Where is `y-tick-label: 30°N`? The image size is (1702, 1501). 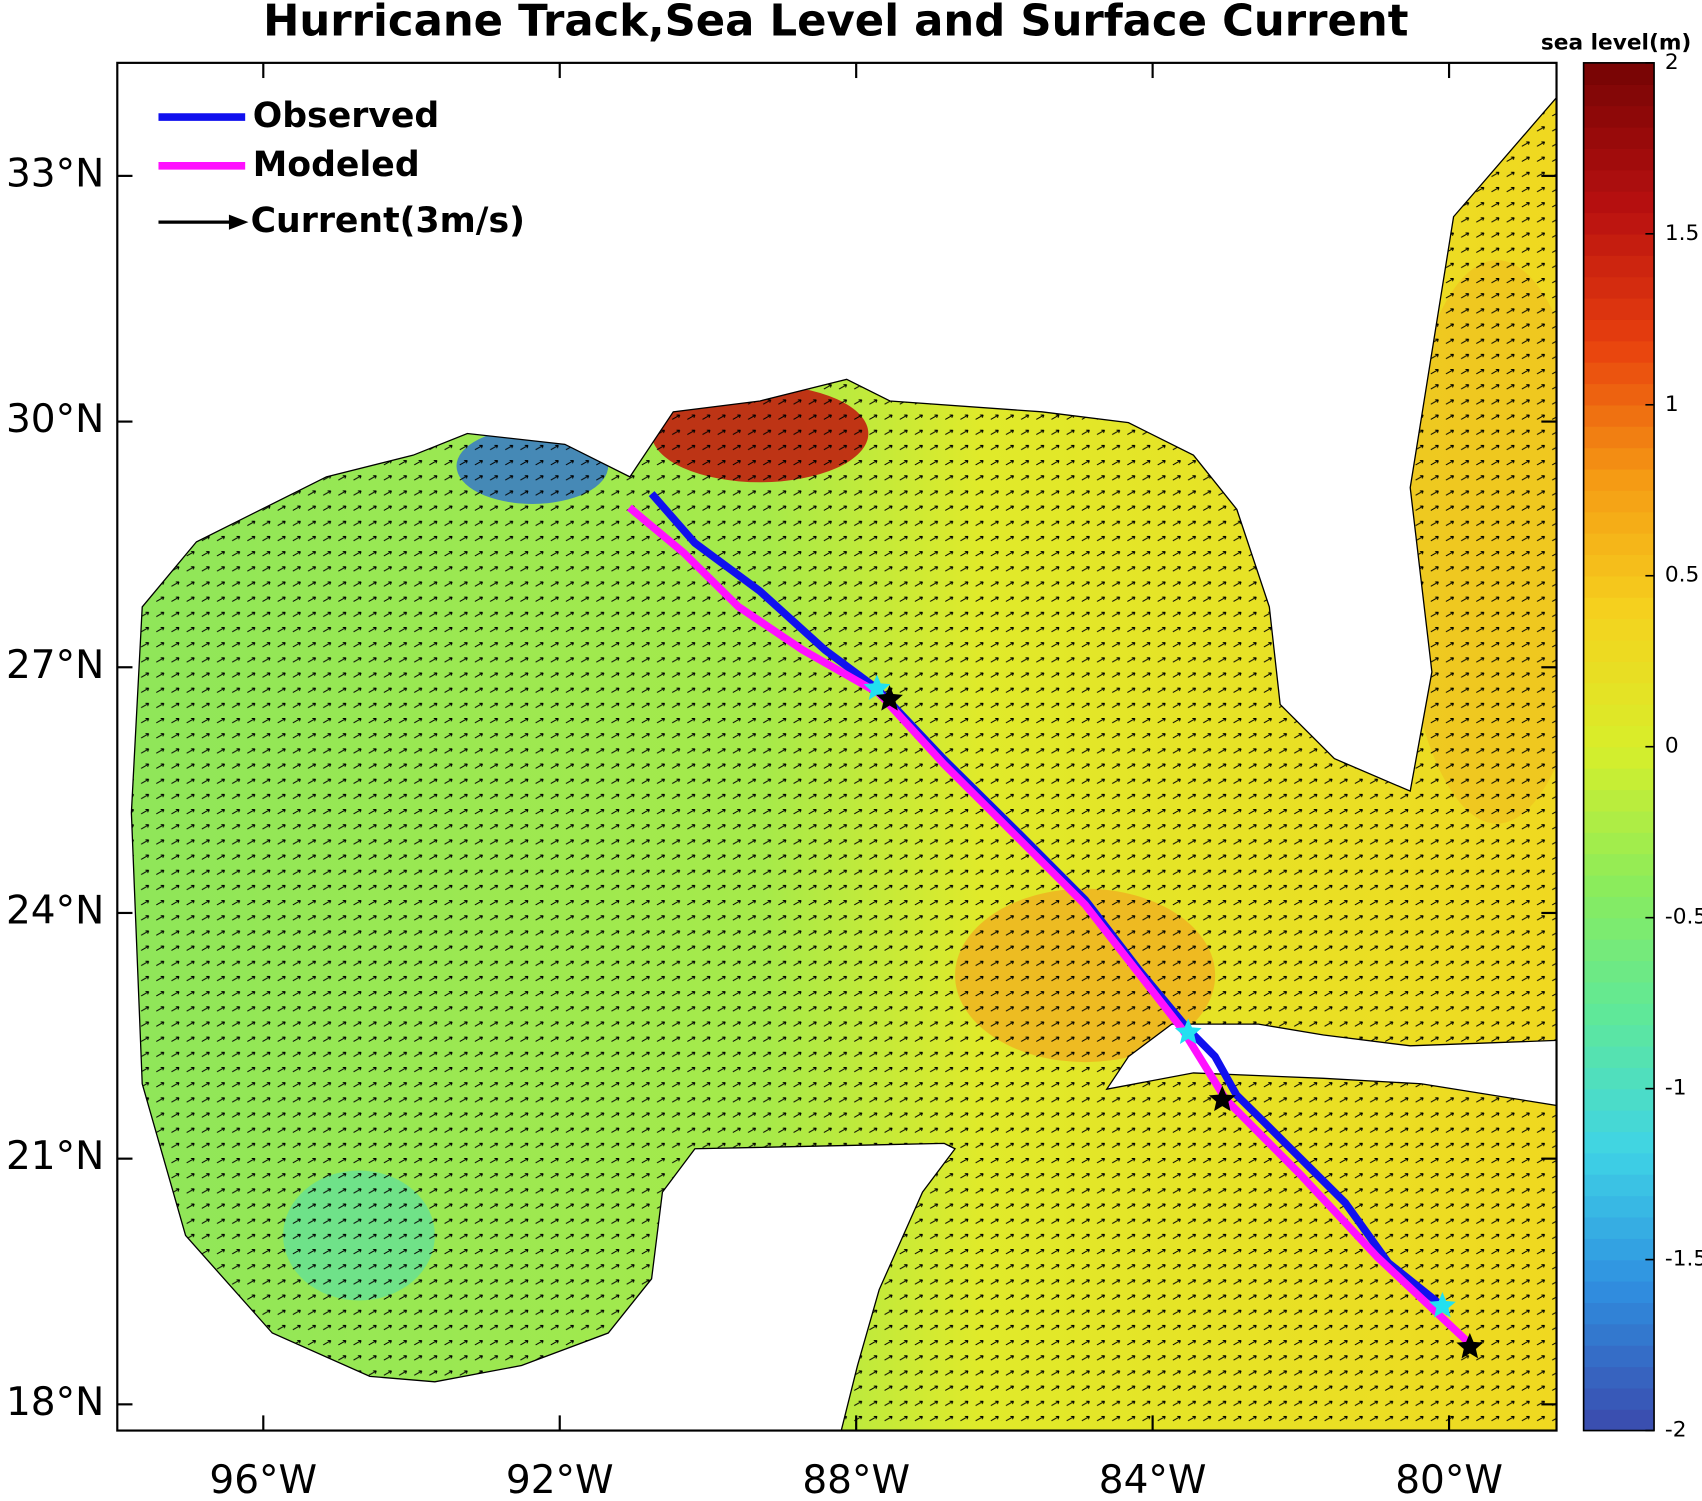
y-tick-label: 30°N is located at coordinates (55, 419).